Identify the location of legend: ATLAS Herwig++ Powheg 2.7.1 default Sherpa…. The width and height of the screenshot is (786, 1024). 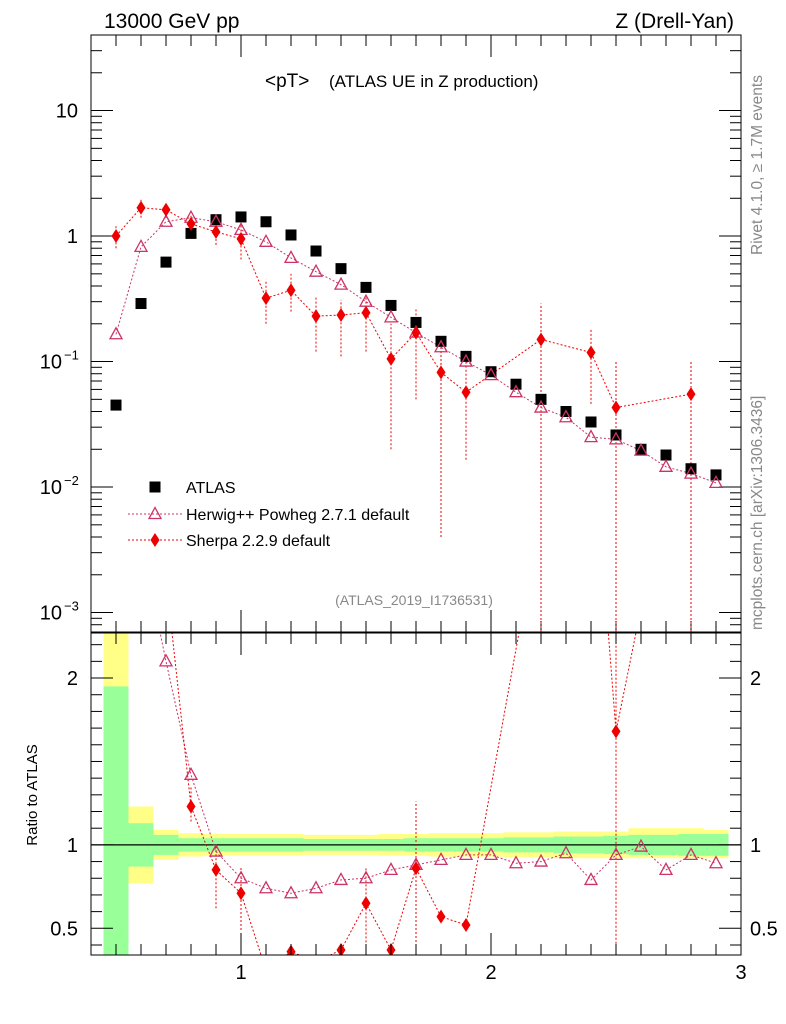
(269, 515).